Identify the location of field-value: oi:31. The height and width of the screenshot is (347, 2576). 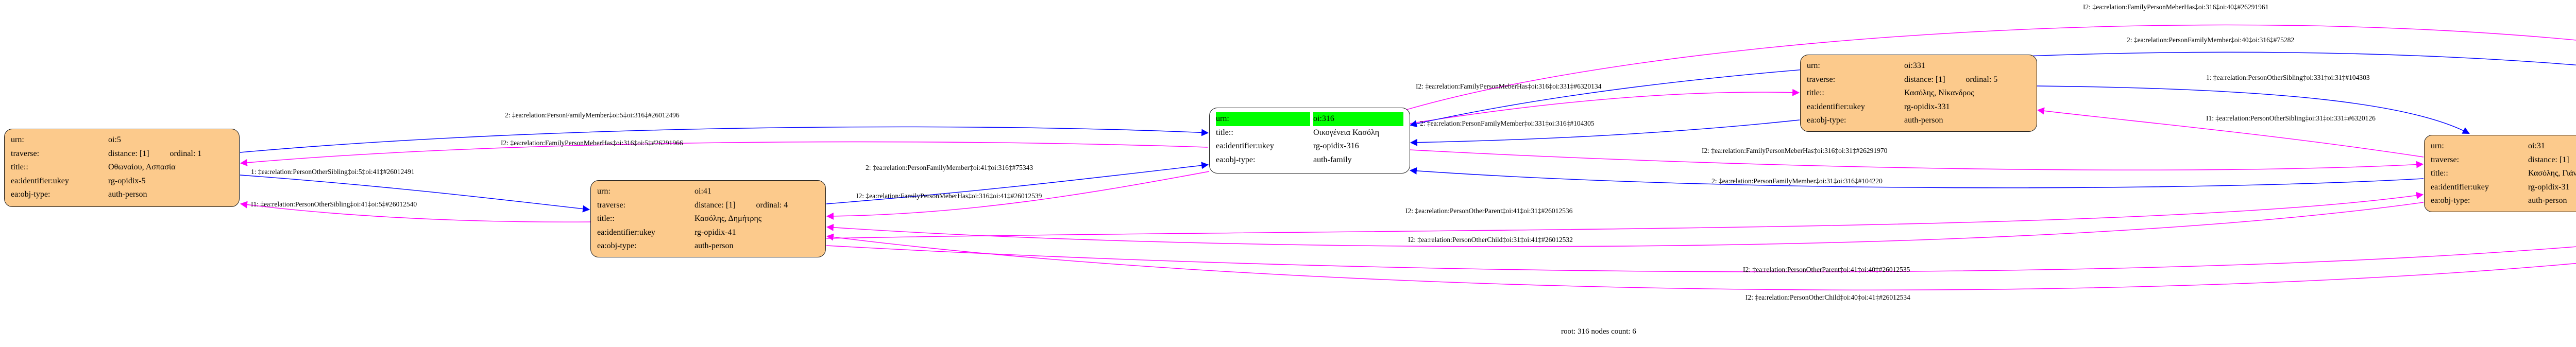
(2536, 146).